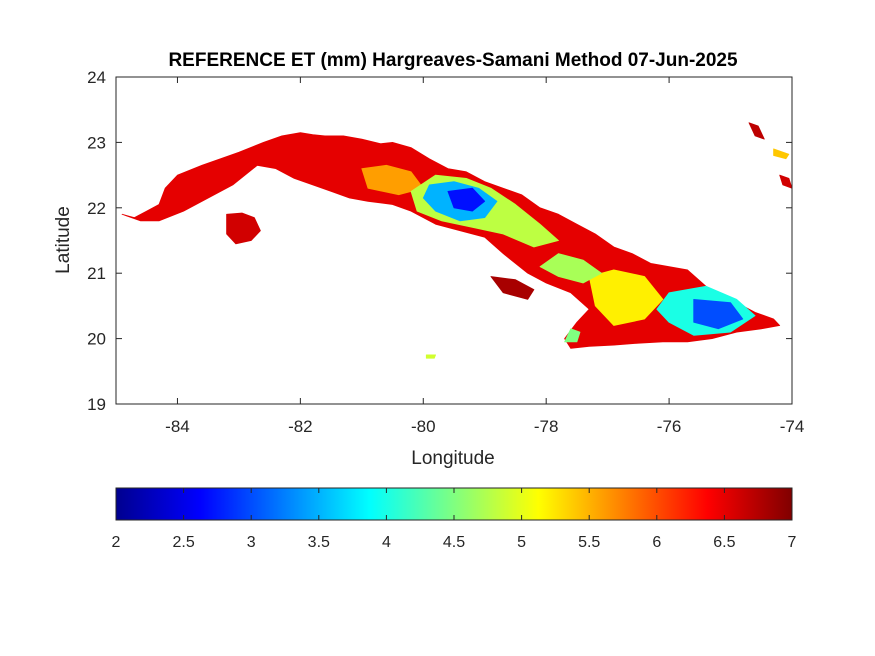 This screenshot has width=875, height=656. Describe the element at coordinates (454, 542) in the screenshot. I see `colorbar-tick-label: 4.5` at that location.